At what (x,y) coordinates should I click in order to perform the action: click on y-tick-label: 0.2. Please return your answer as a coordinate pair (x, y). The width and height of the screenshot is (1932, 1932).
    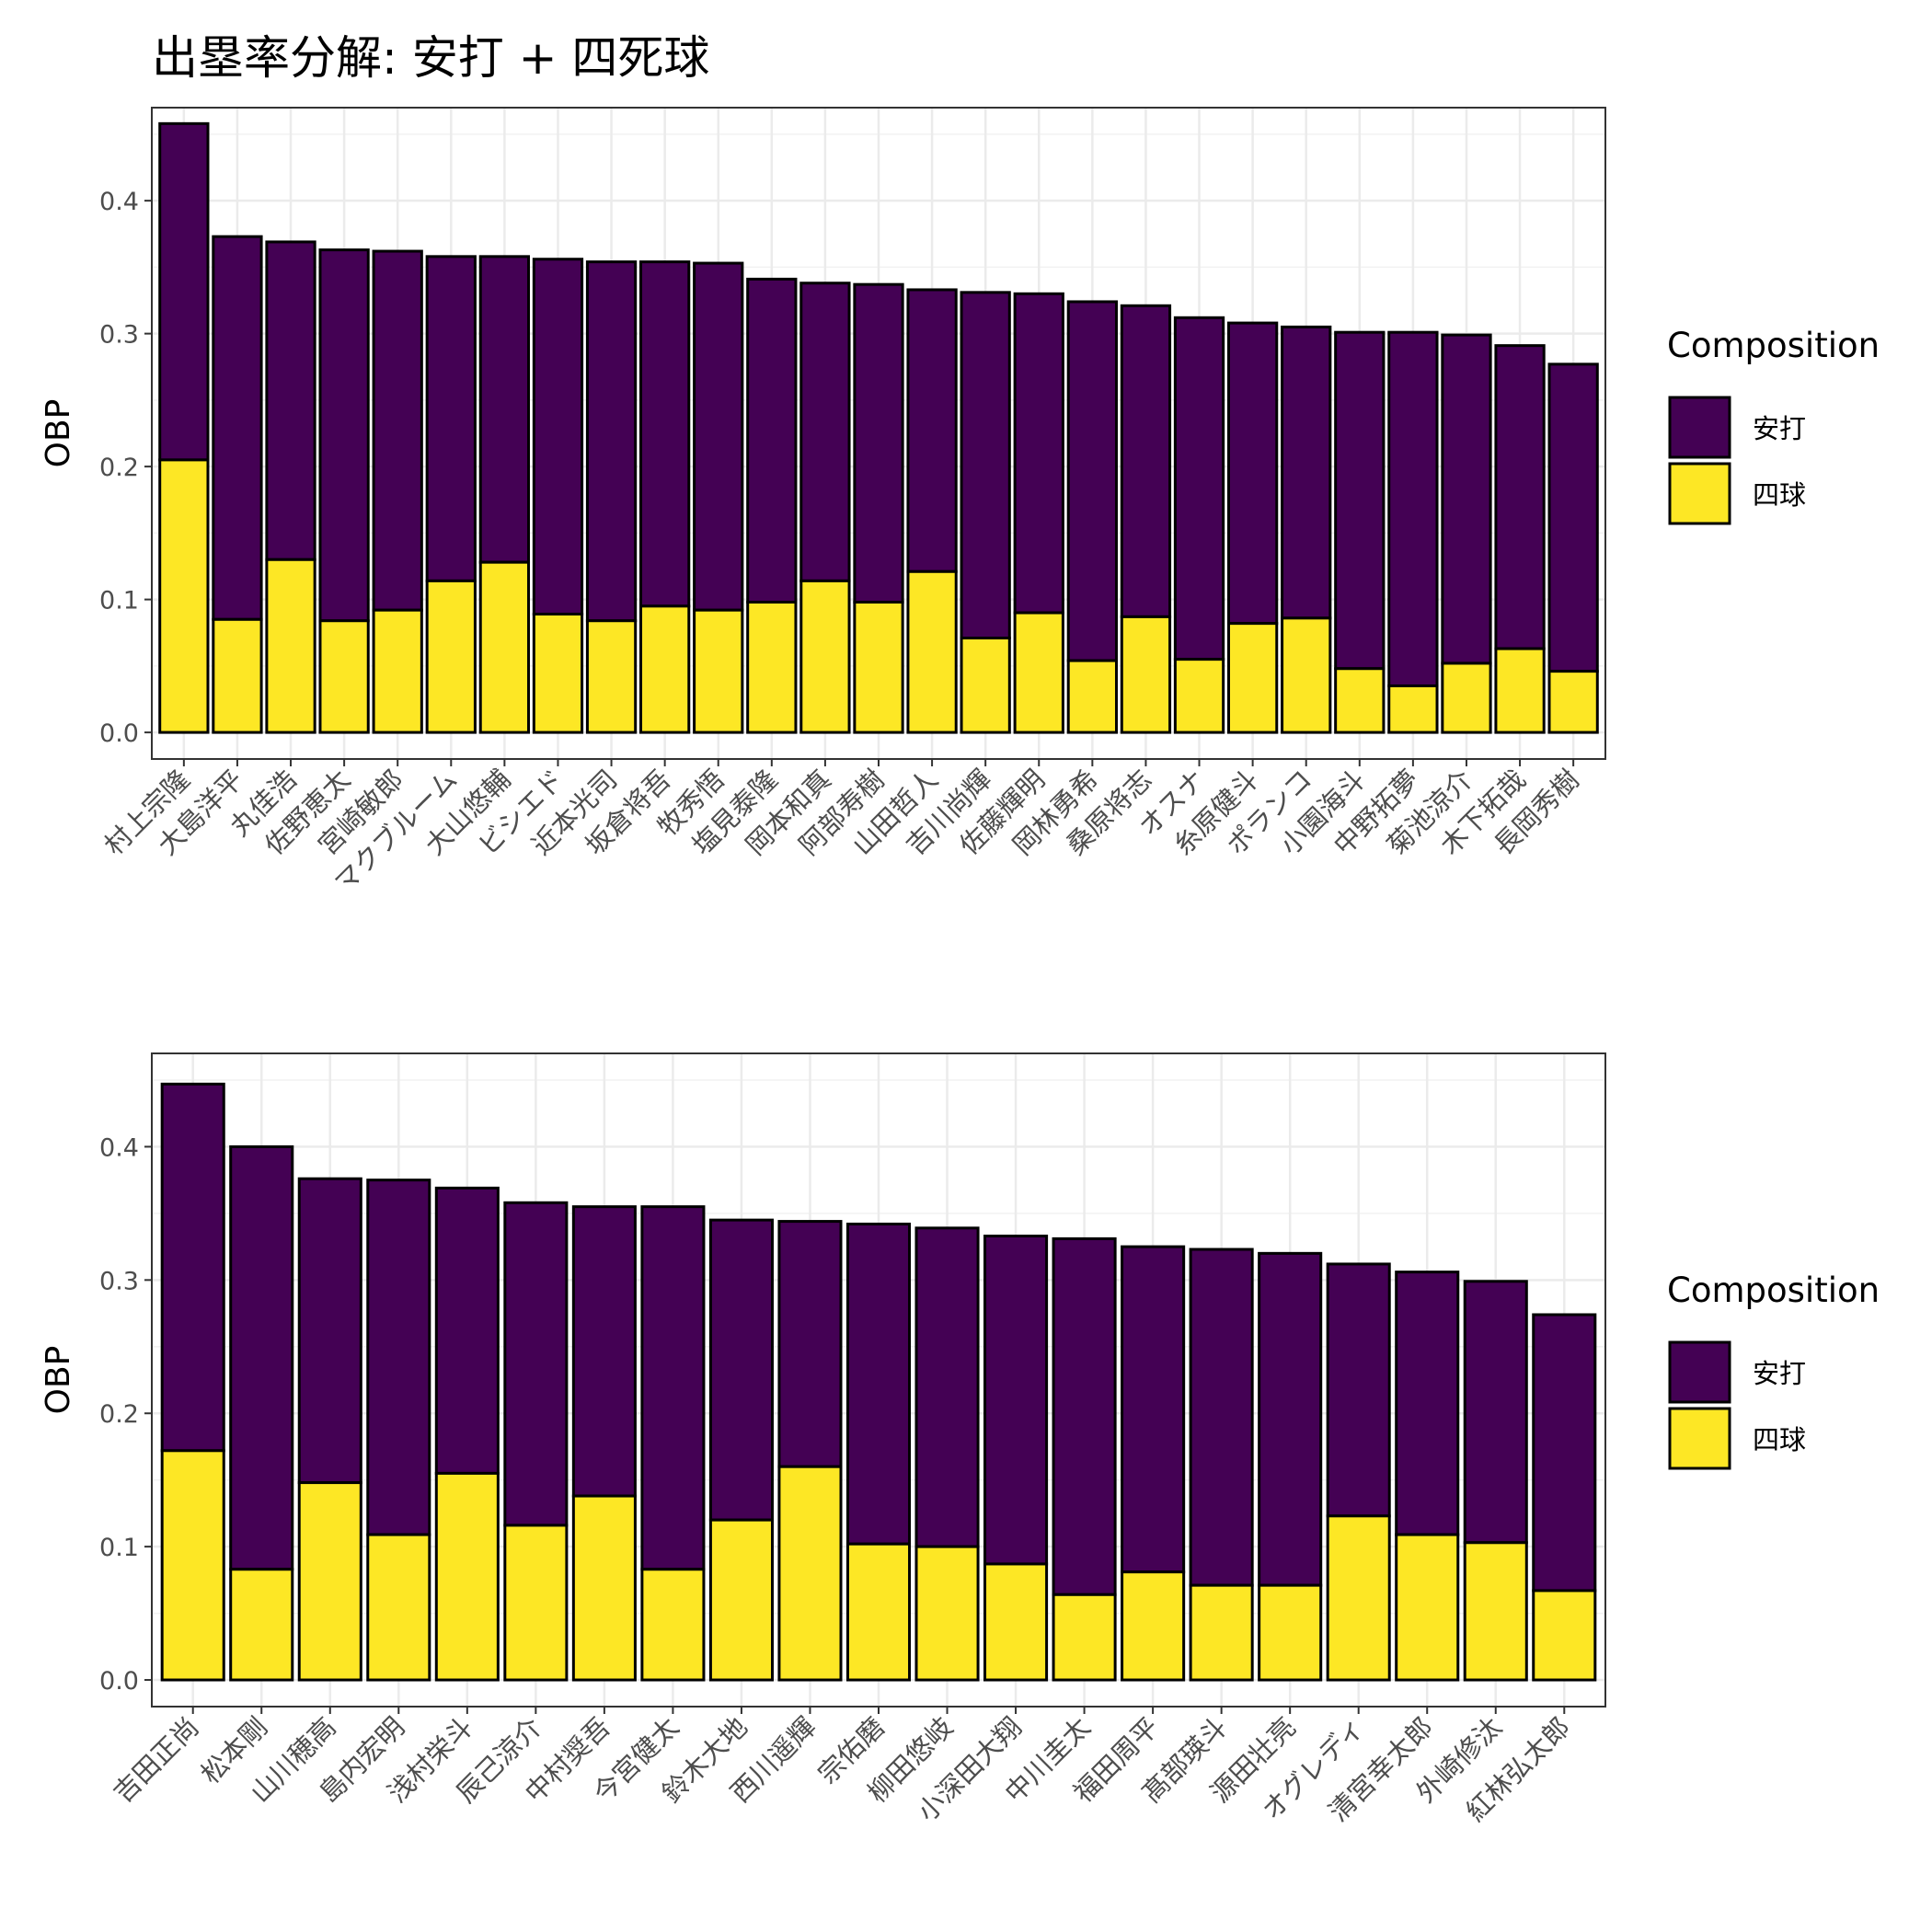
    Looking at the image, I should click on (119, 468).